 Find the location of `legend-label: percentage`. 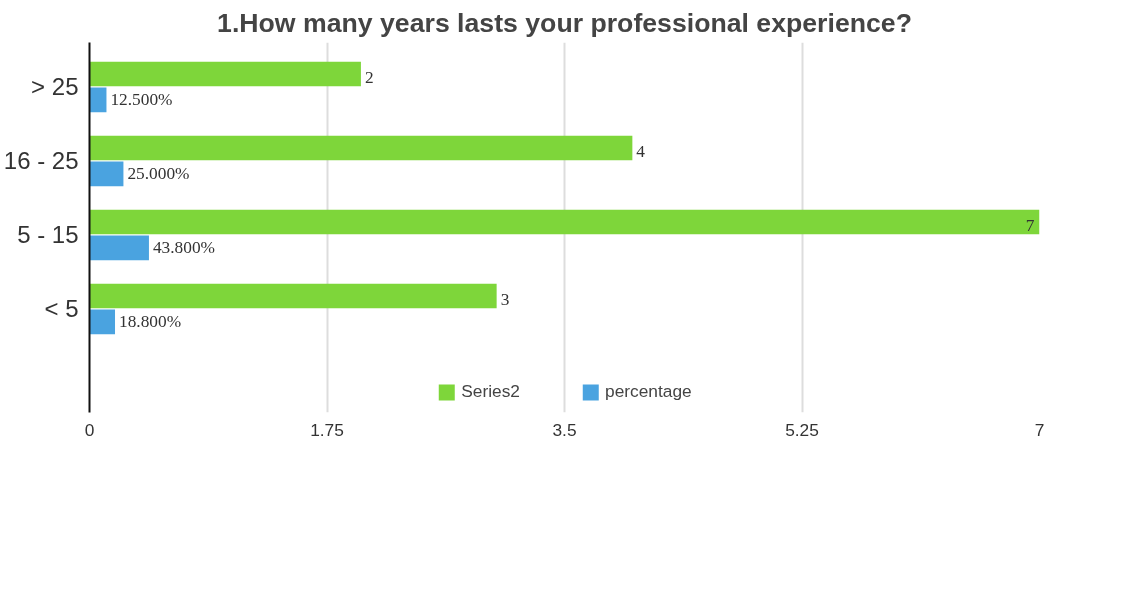

legend-label: percentage is located at coordinates (648, 391).